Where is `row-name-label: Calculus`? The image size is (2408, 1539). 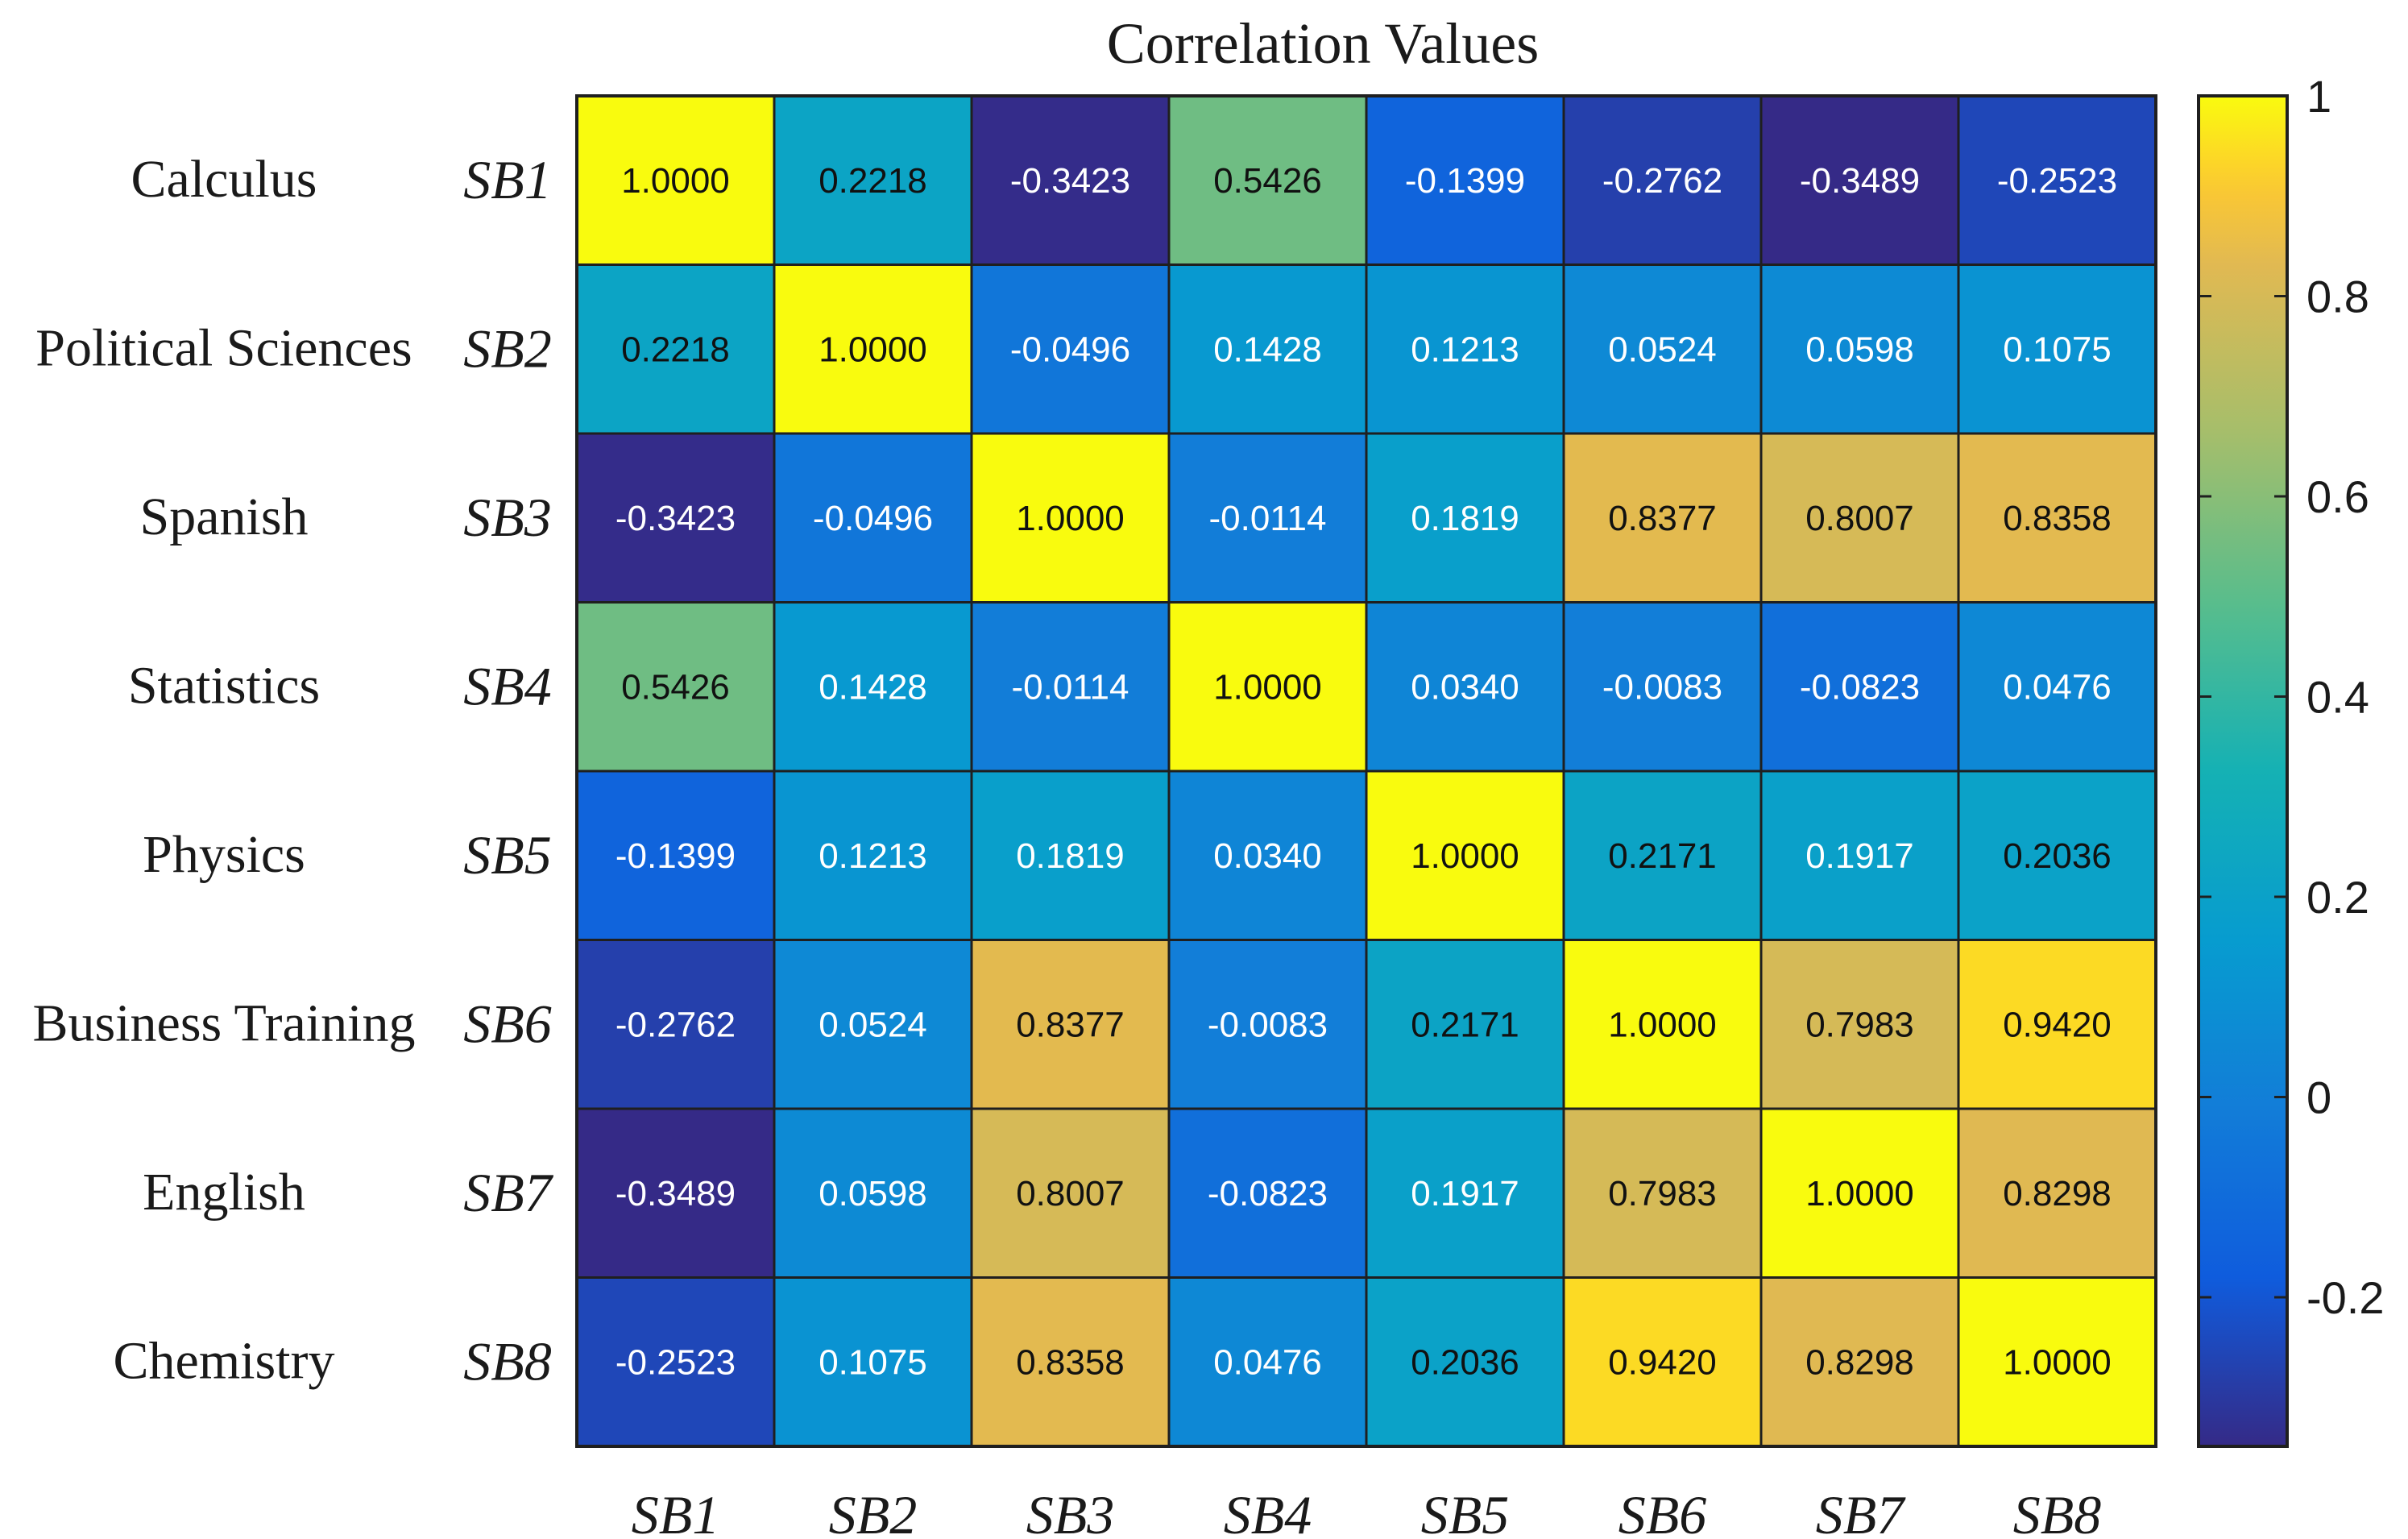
row-name-label: Calculus is located at coordinates (224, 180).